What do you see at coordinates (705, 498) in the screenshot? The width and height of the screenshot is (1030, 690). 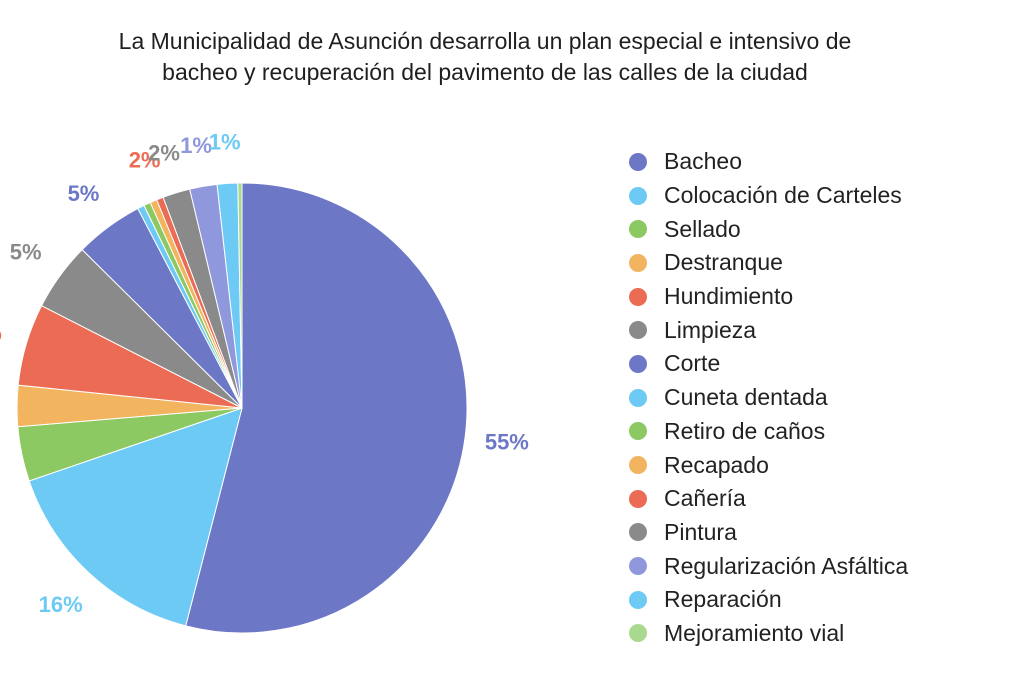 I see `legend-label: Cañería` at bounding box center [705, 498].